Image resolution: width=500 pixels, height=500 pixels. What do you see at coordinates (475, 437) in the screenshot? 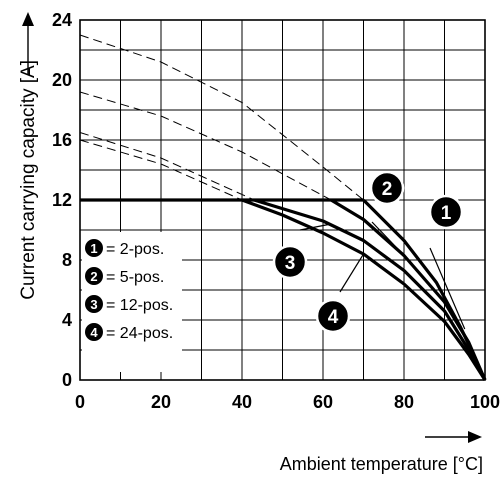
I see `x-axis-arrow-head` at bounding box center [475, 437].